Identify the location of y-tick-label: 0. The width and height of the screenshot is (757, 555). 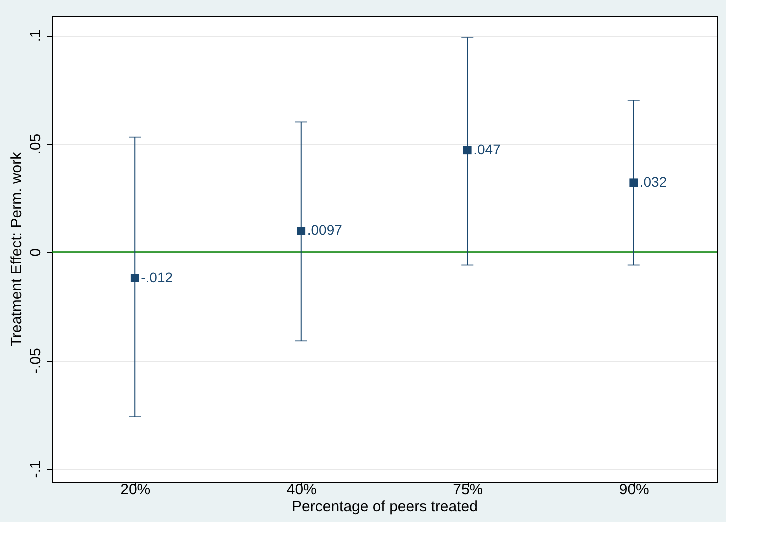
(36, 252).